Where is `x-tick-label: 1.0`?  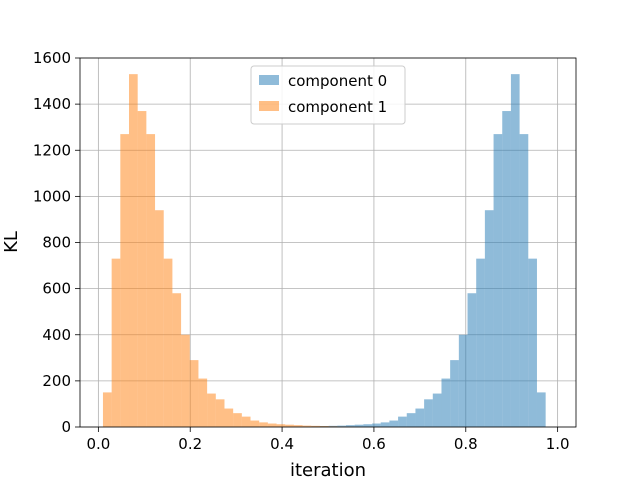
x-tick-label: 1.0 is located at coordinates (558, 444).